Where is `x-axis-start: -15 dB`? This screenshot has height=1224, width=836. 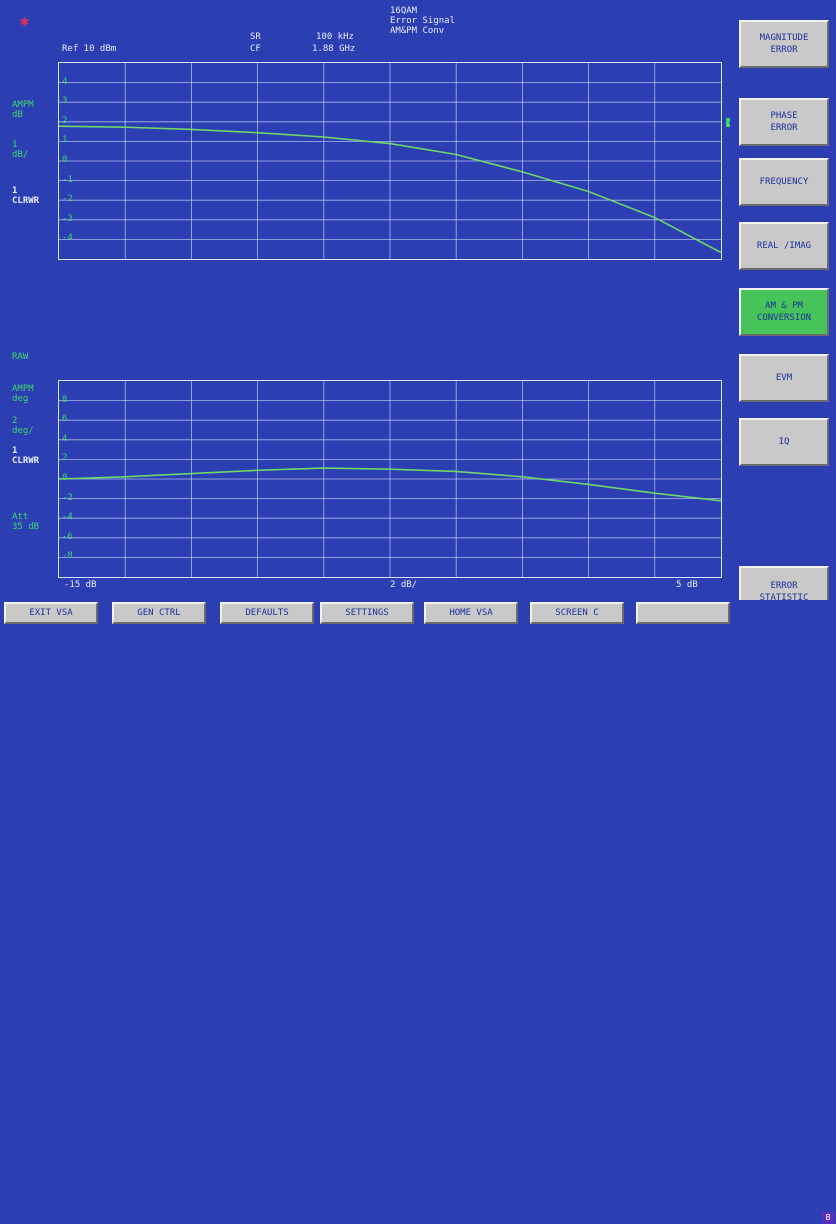
x-axis-start: -15 dB is located at coordinates (80, 585).